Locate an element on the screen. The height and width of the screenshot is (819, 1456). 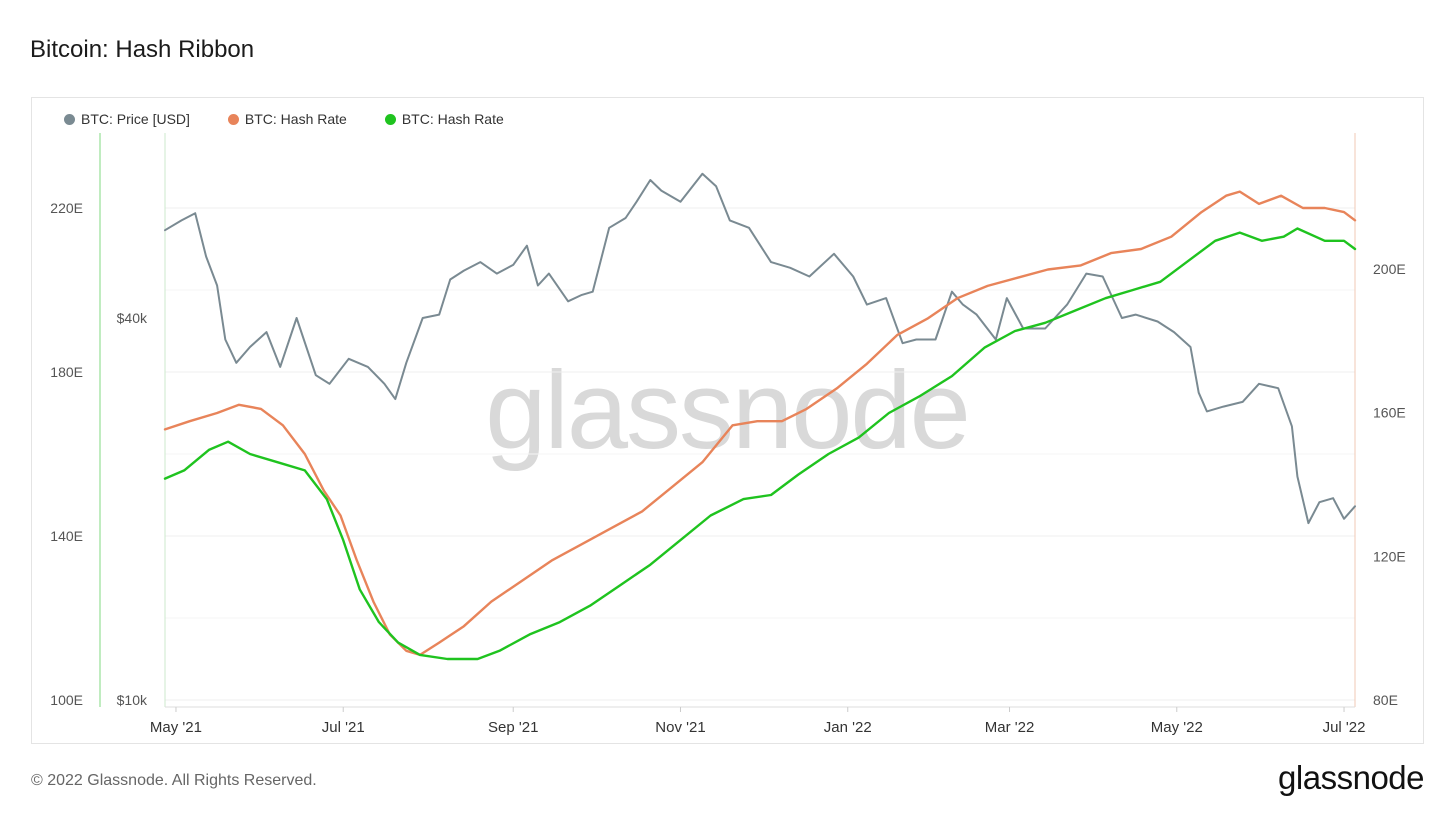
y-right-tick-label: 200E is located at coordinates (1389, 269).